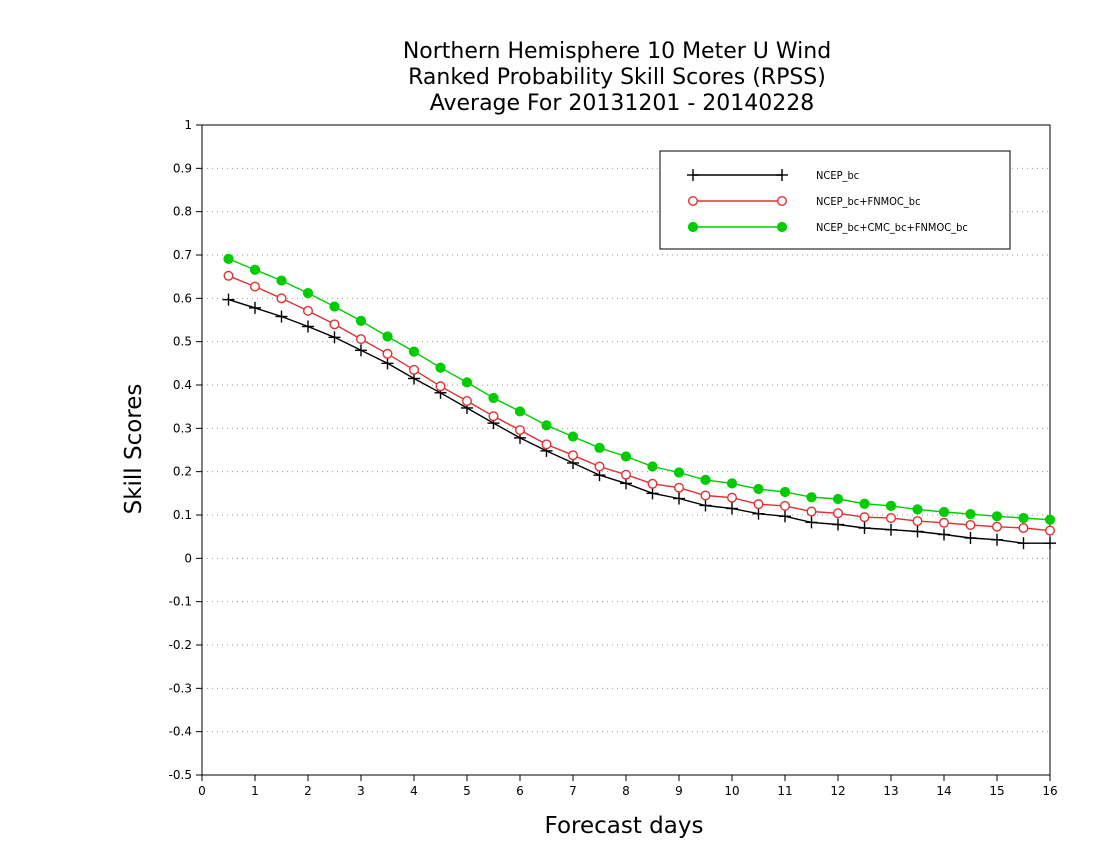  Describe the element at coordinates (182, 515) in the screenshot. I see `y-tick-label: 0.1` at that location.